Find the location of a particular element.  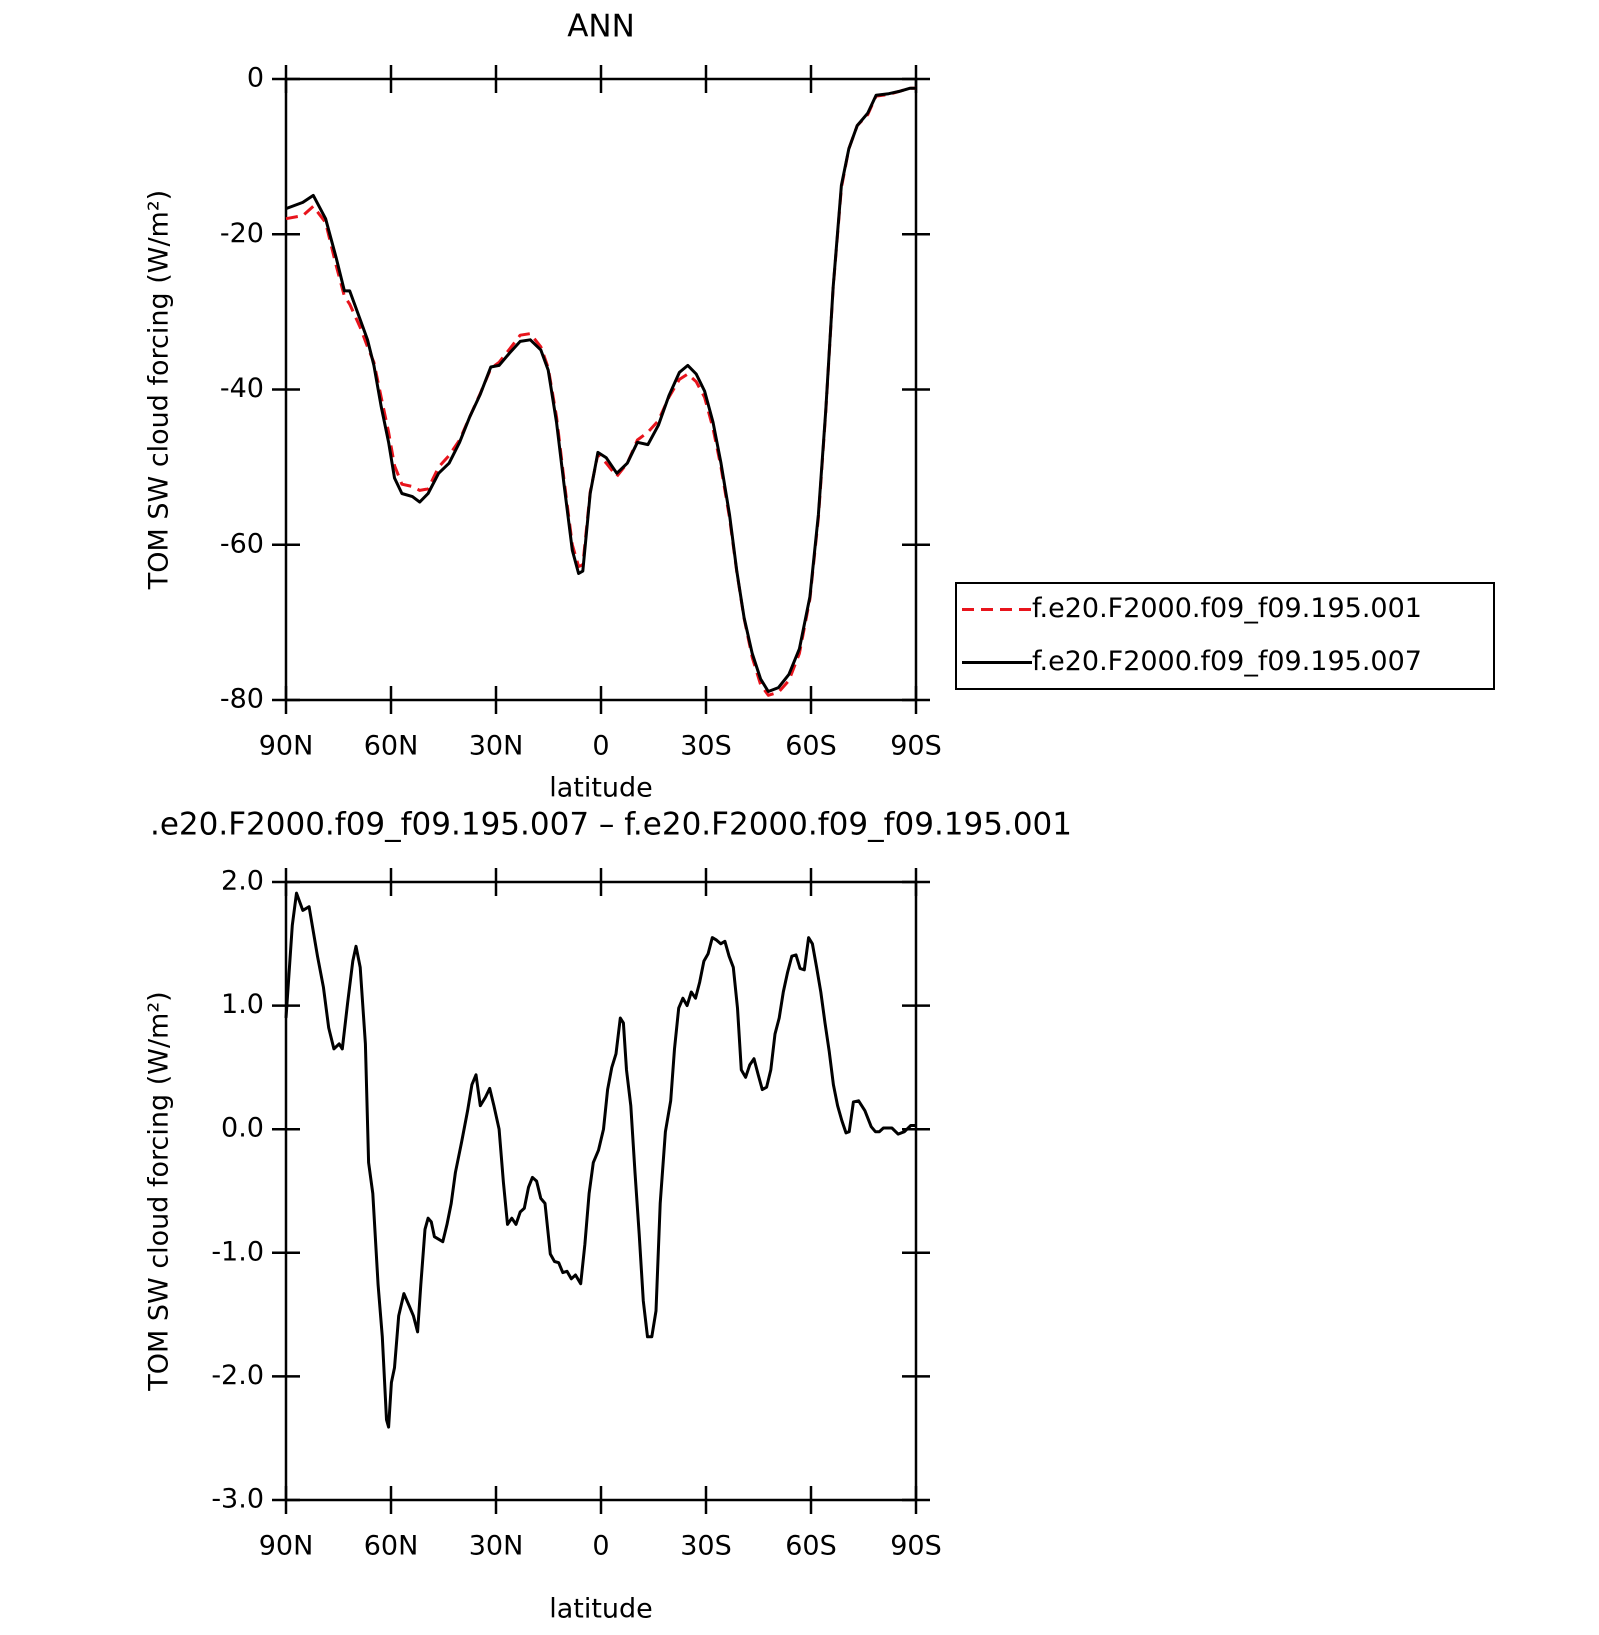

y-tick-label: 0.0 is located at coordinates (242, 1128).